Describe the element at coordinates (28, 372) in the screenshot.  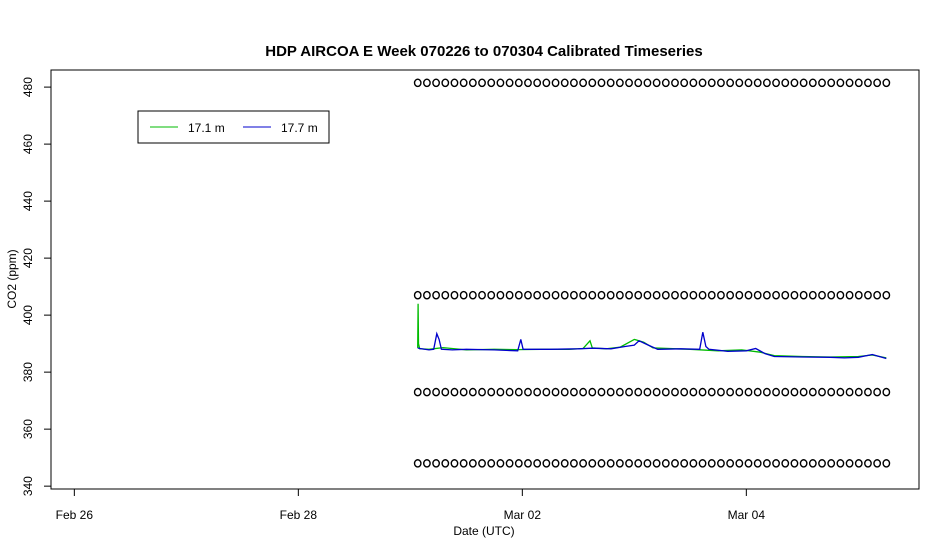
I see `y-tick-label: 380` at that location.